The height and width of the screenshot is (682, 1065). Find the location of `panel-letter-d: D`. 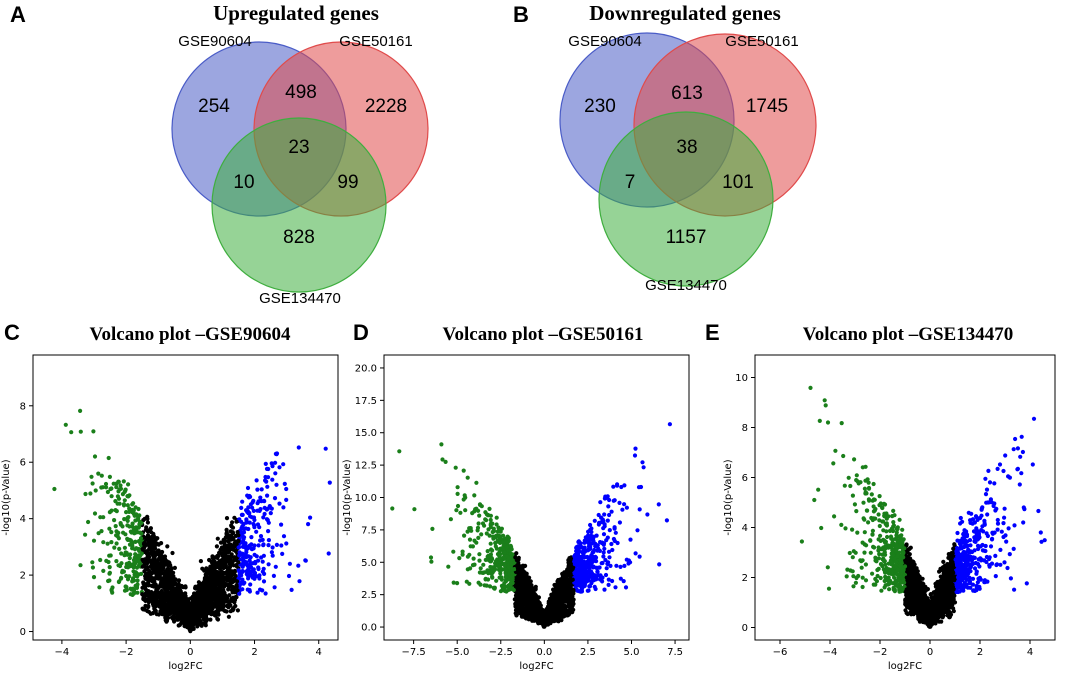

panel-letter-d: D is located at coordinates (361, 332).